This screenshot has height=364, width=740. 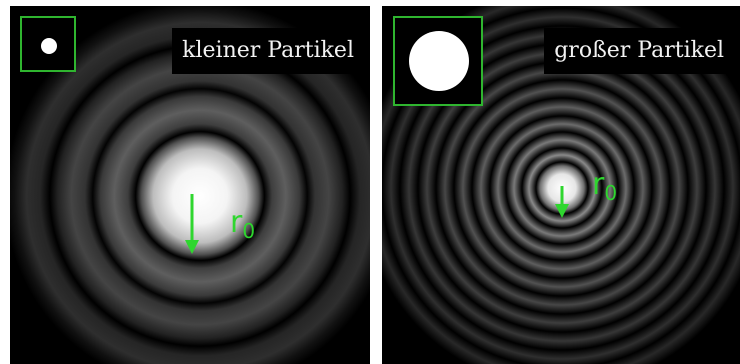 I want to click on particle-inset-large, so click(x=438, y=61).